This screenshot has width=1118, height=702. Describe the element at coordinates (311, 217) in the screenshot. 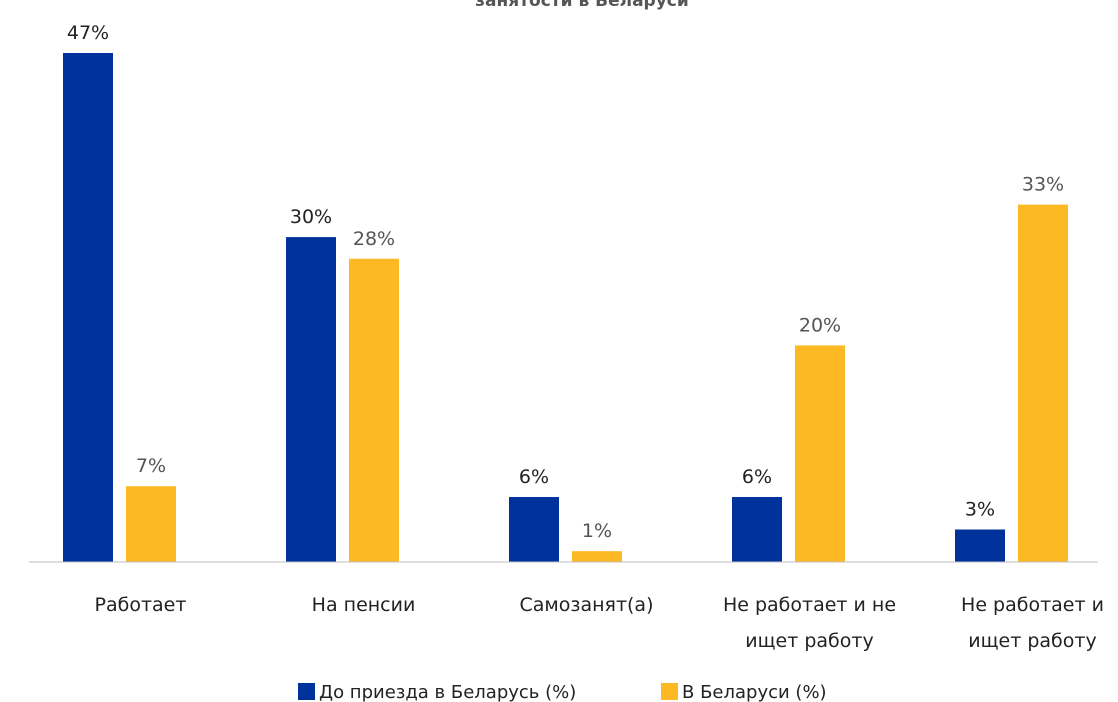

I see `value-label-series-1-cat-2: 30%` at that location.